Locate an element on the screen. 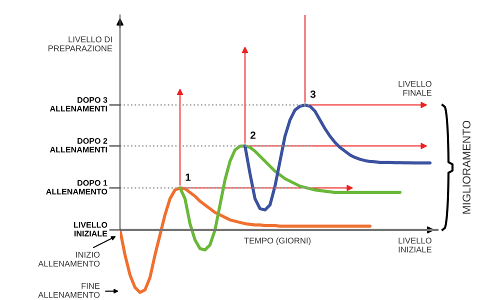 Image resolution: width=500 pixels, height=300 pixels. text: MIGLIORAMENTO is located at coordinates (466, 167).